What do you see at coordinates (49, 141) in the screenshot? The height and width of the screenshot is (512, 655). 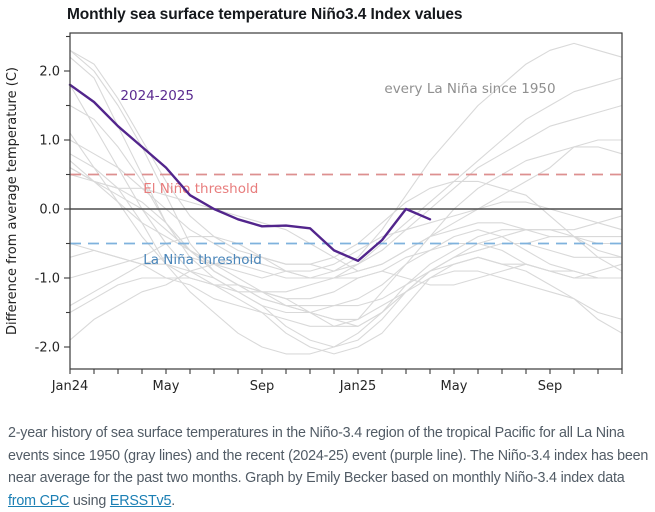 I see `y-tick-label: 1.0` at bounding box center [49, 141].